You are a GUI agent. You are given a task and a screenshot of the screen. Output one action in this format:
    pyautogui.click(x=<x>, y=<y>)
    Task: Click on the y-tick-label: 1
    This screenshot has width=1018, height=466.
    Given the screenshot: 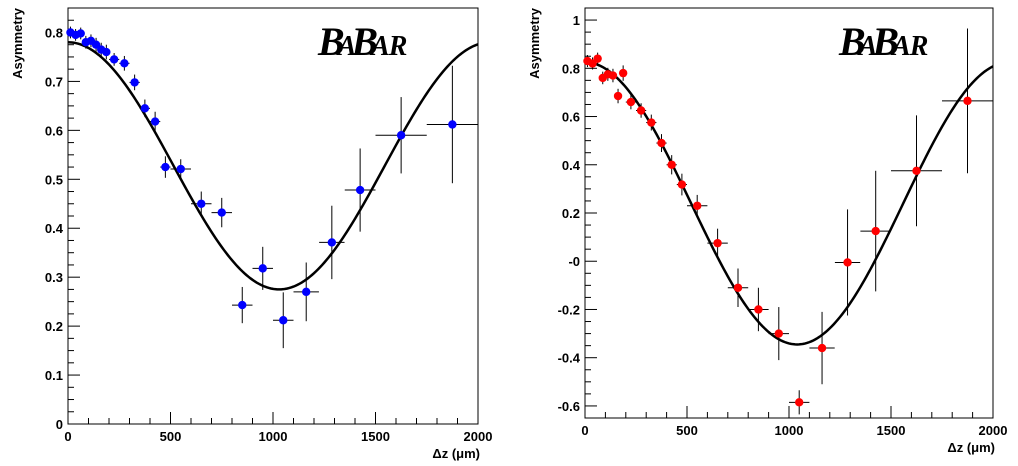 What is the action you would take?
    pyautogui.click(x=576, y=20)
    